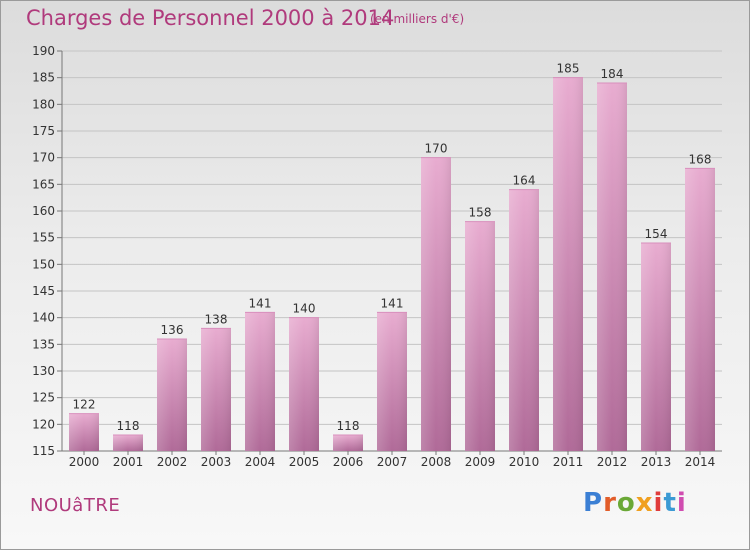 This screenshot has height=550, width=750. What do you see at coordinates (436, 462) in the screenshot?
I see `x-tick-label-2008: 2008` at bounding box center [436, 462].